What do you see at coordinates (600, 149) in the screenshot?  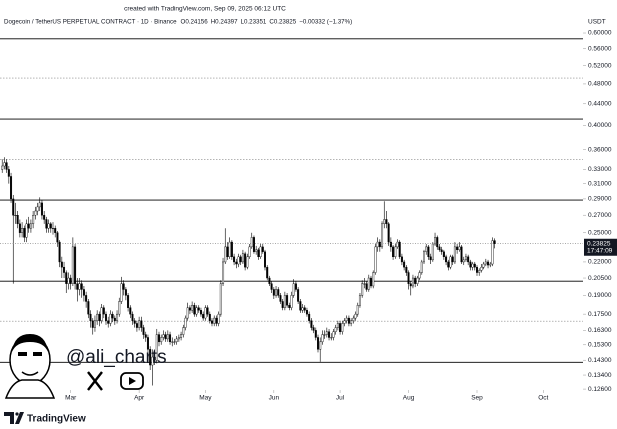 I see `y-tick-label: 0.36000` at bounding box center [600, 149].